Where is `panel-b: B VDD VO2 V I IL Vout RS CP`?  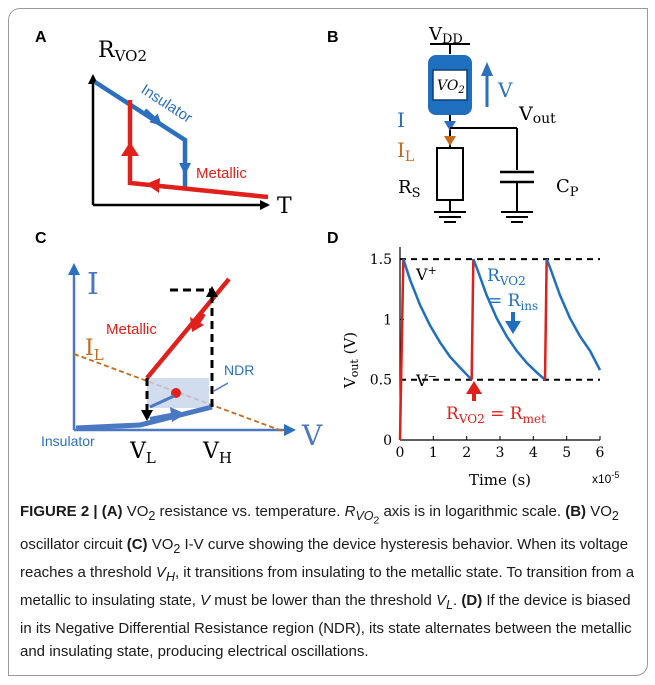
panel-b: B VDD VO2 V I IL Vout RS CP is located at coordinates (453, 123).